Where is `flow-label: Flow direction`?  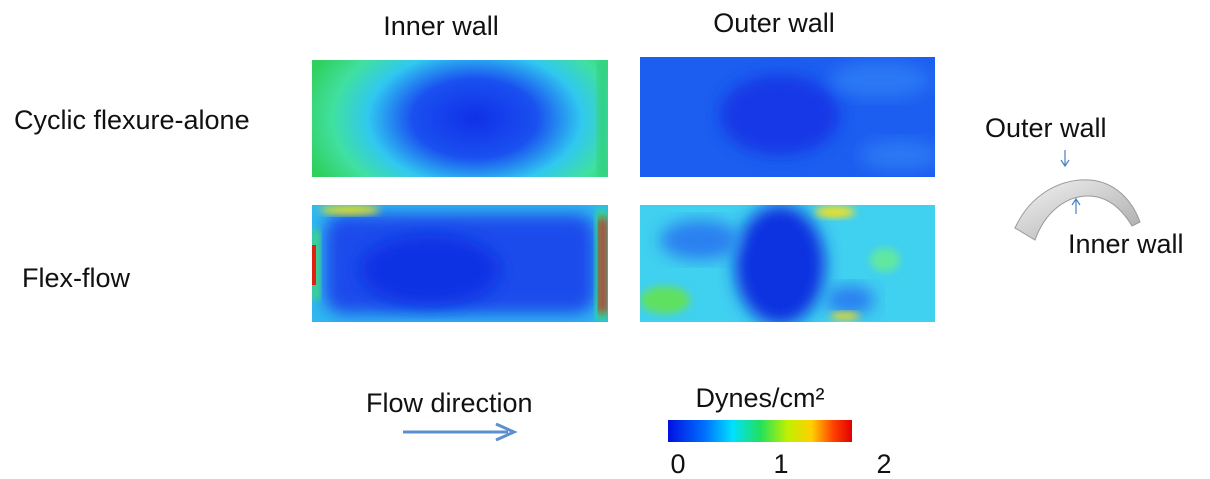
flow-label: Flow direction is located at coordinates (449, 403).